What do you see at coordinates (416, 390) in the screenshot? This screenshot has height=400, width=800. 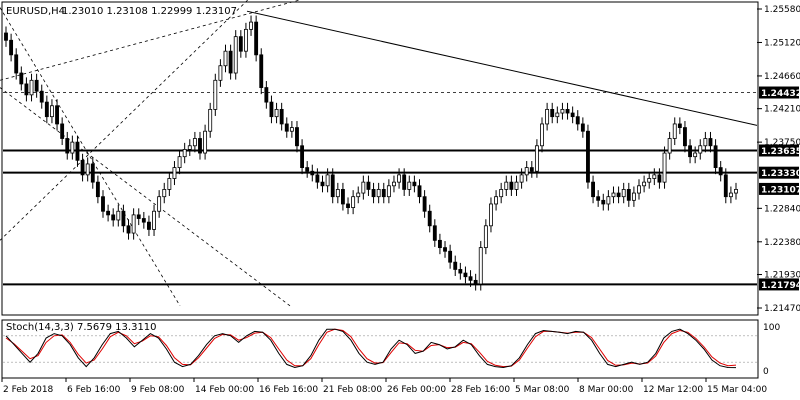 I see `x-tick-label: 26 Feb 00:00` at bounding box center [416, 390].